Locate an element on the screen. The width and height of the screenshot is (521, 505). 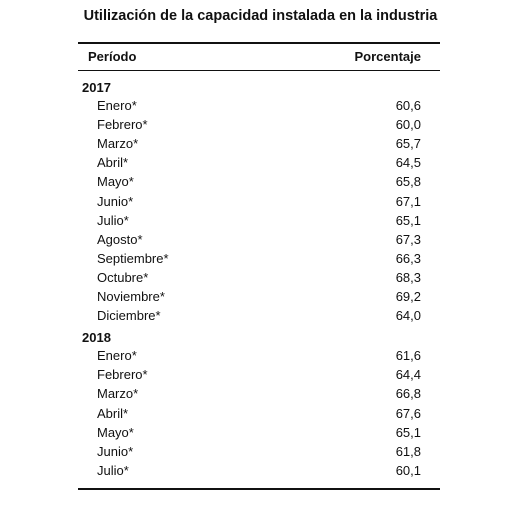
value-cell: 67,3 is located at coordinates (408, 239).